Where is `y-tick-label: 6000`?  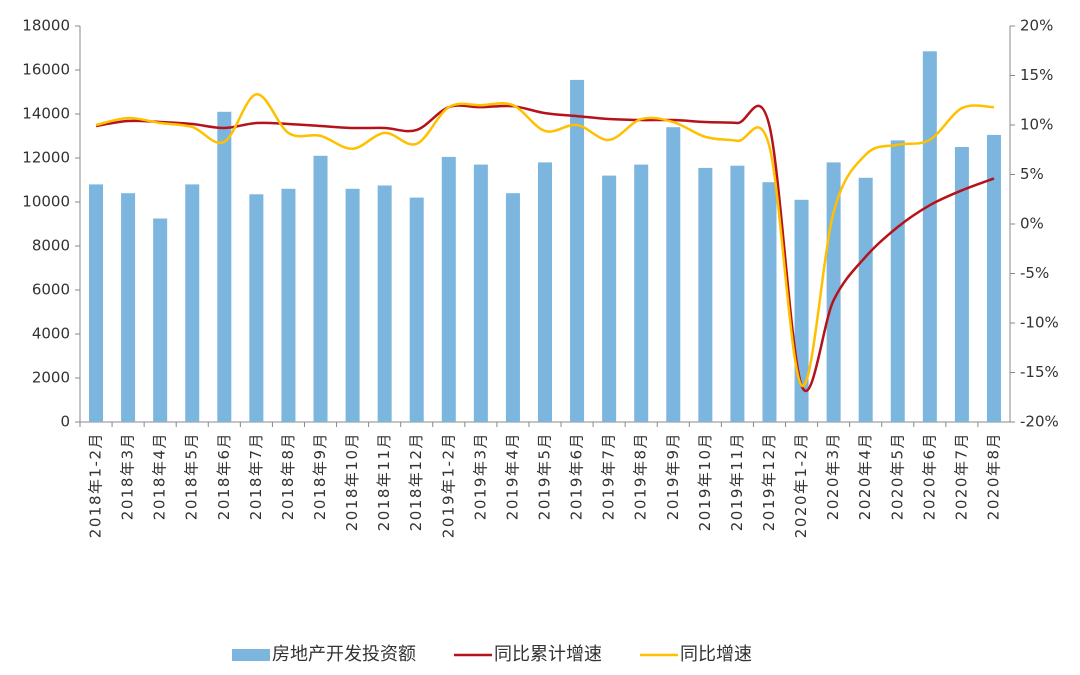
y-tick-label: 6000 is located at coordinates (51, 290).